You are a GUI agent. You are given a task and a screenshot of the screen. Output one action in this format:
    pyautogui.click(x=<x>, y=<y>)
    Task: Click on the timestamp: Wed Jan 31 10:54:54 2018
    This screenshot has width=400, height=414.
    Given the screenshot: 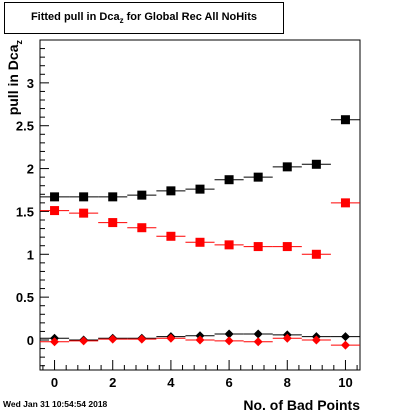 What is the action you would take?
    pyautogui.click(x=55, y=404)
    